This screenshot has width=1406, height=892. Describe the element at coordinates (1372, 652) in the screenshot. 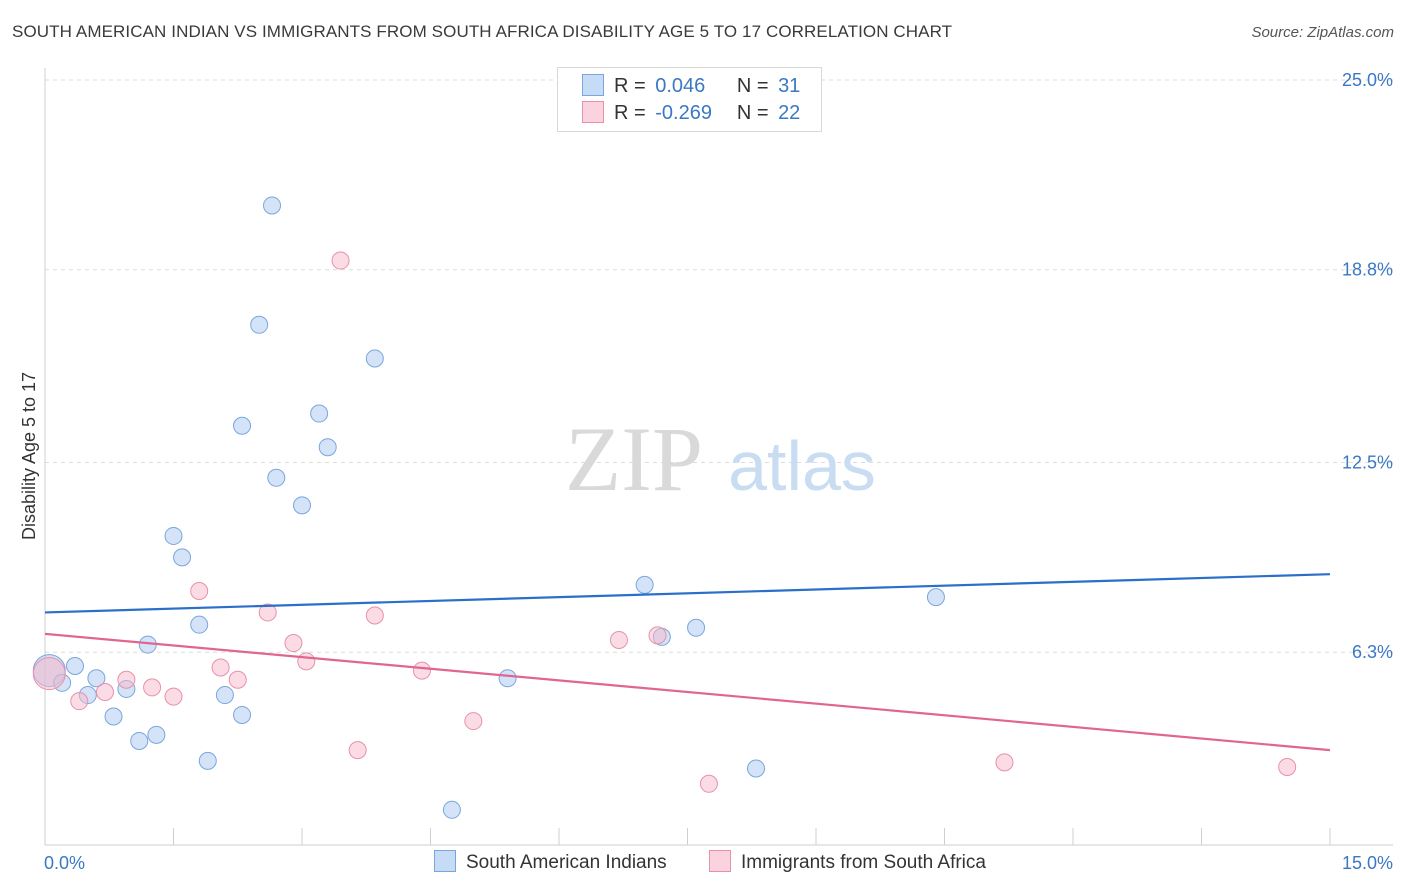

I see `y-tick-label: 6.3%` at that location.